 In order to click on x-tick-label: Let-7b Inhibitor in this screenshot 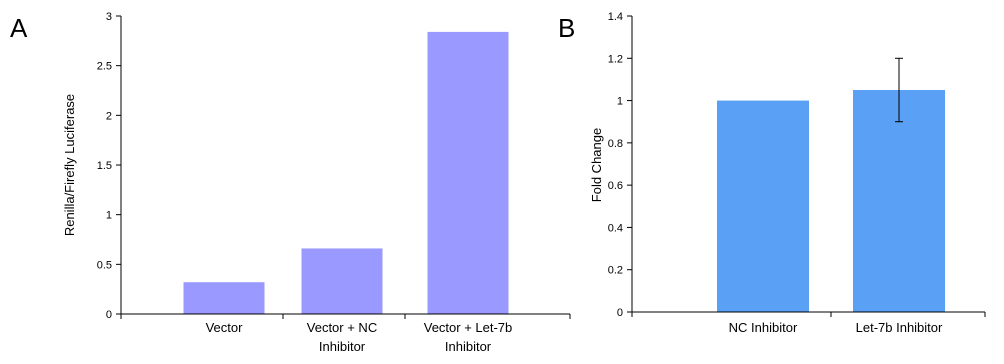, I will do `click(899, 327)`.